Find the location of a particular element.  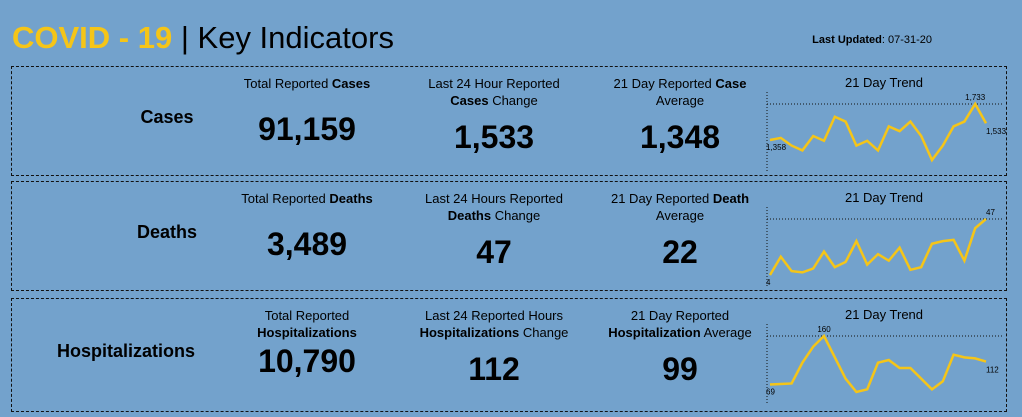

updated-label: Last Updated is located at coordinates (847, 40).